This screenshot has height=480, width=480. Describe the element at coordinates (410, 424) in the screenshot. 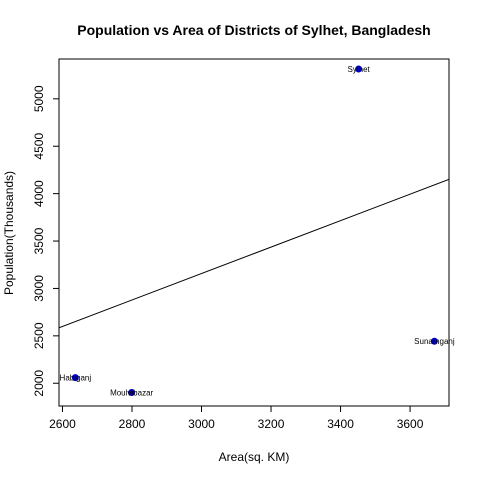

I see `x-tick-label: 3600` at that location.